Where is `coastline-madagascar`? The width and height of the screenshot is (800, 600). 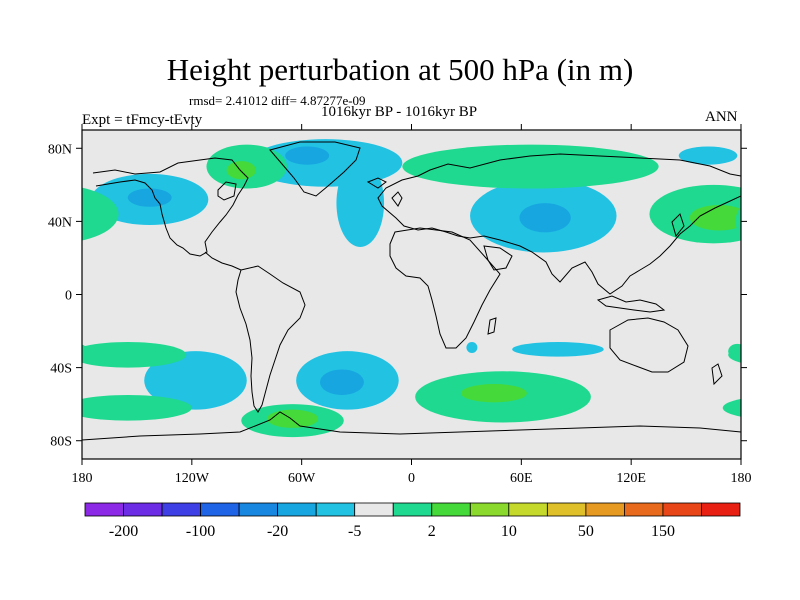 coastline-madagascar is located at coordinates (492, 326).